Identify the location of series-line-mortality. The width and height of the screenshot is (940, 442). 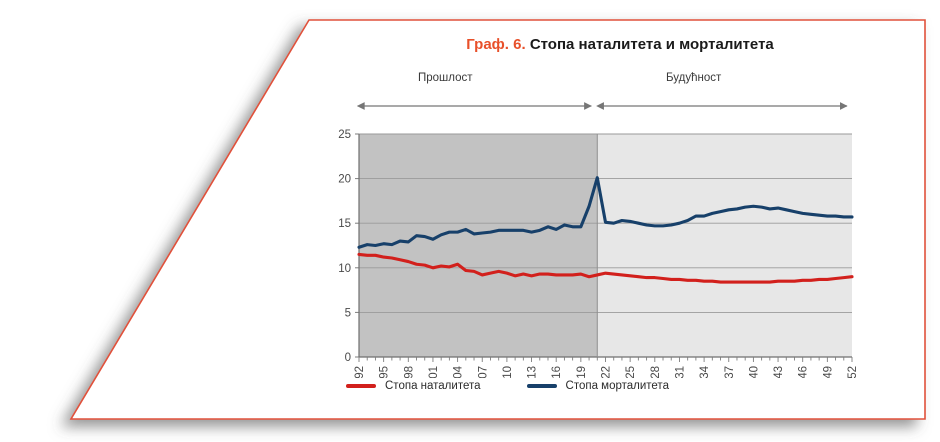
(605, 212).